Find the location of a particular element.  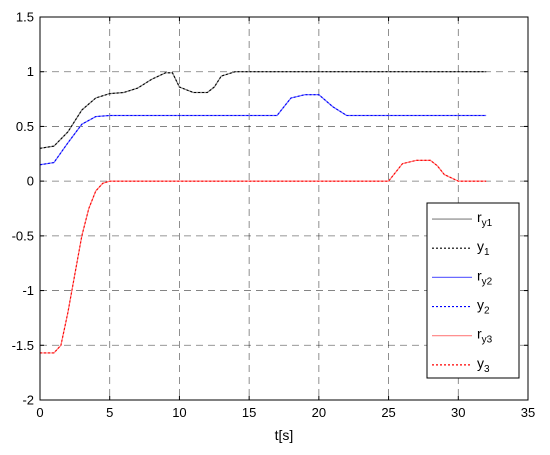

legend-label-sub: y1 is located at coordinates (487, 223).